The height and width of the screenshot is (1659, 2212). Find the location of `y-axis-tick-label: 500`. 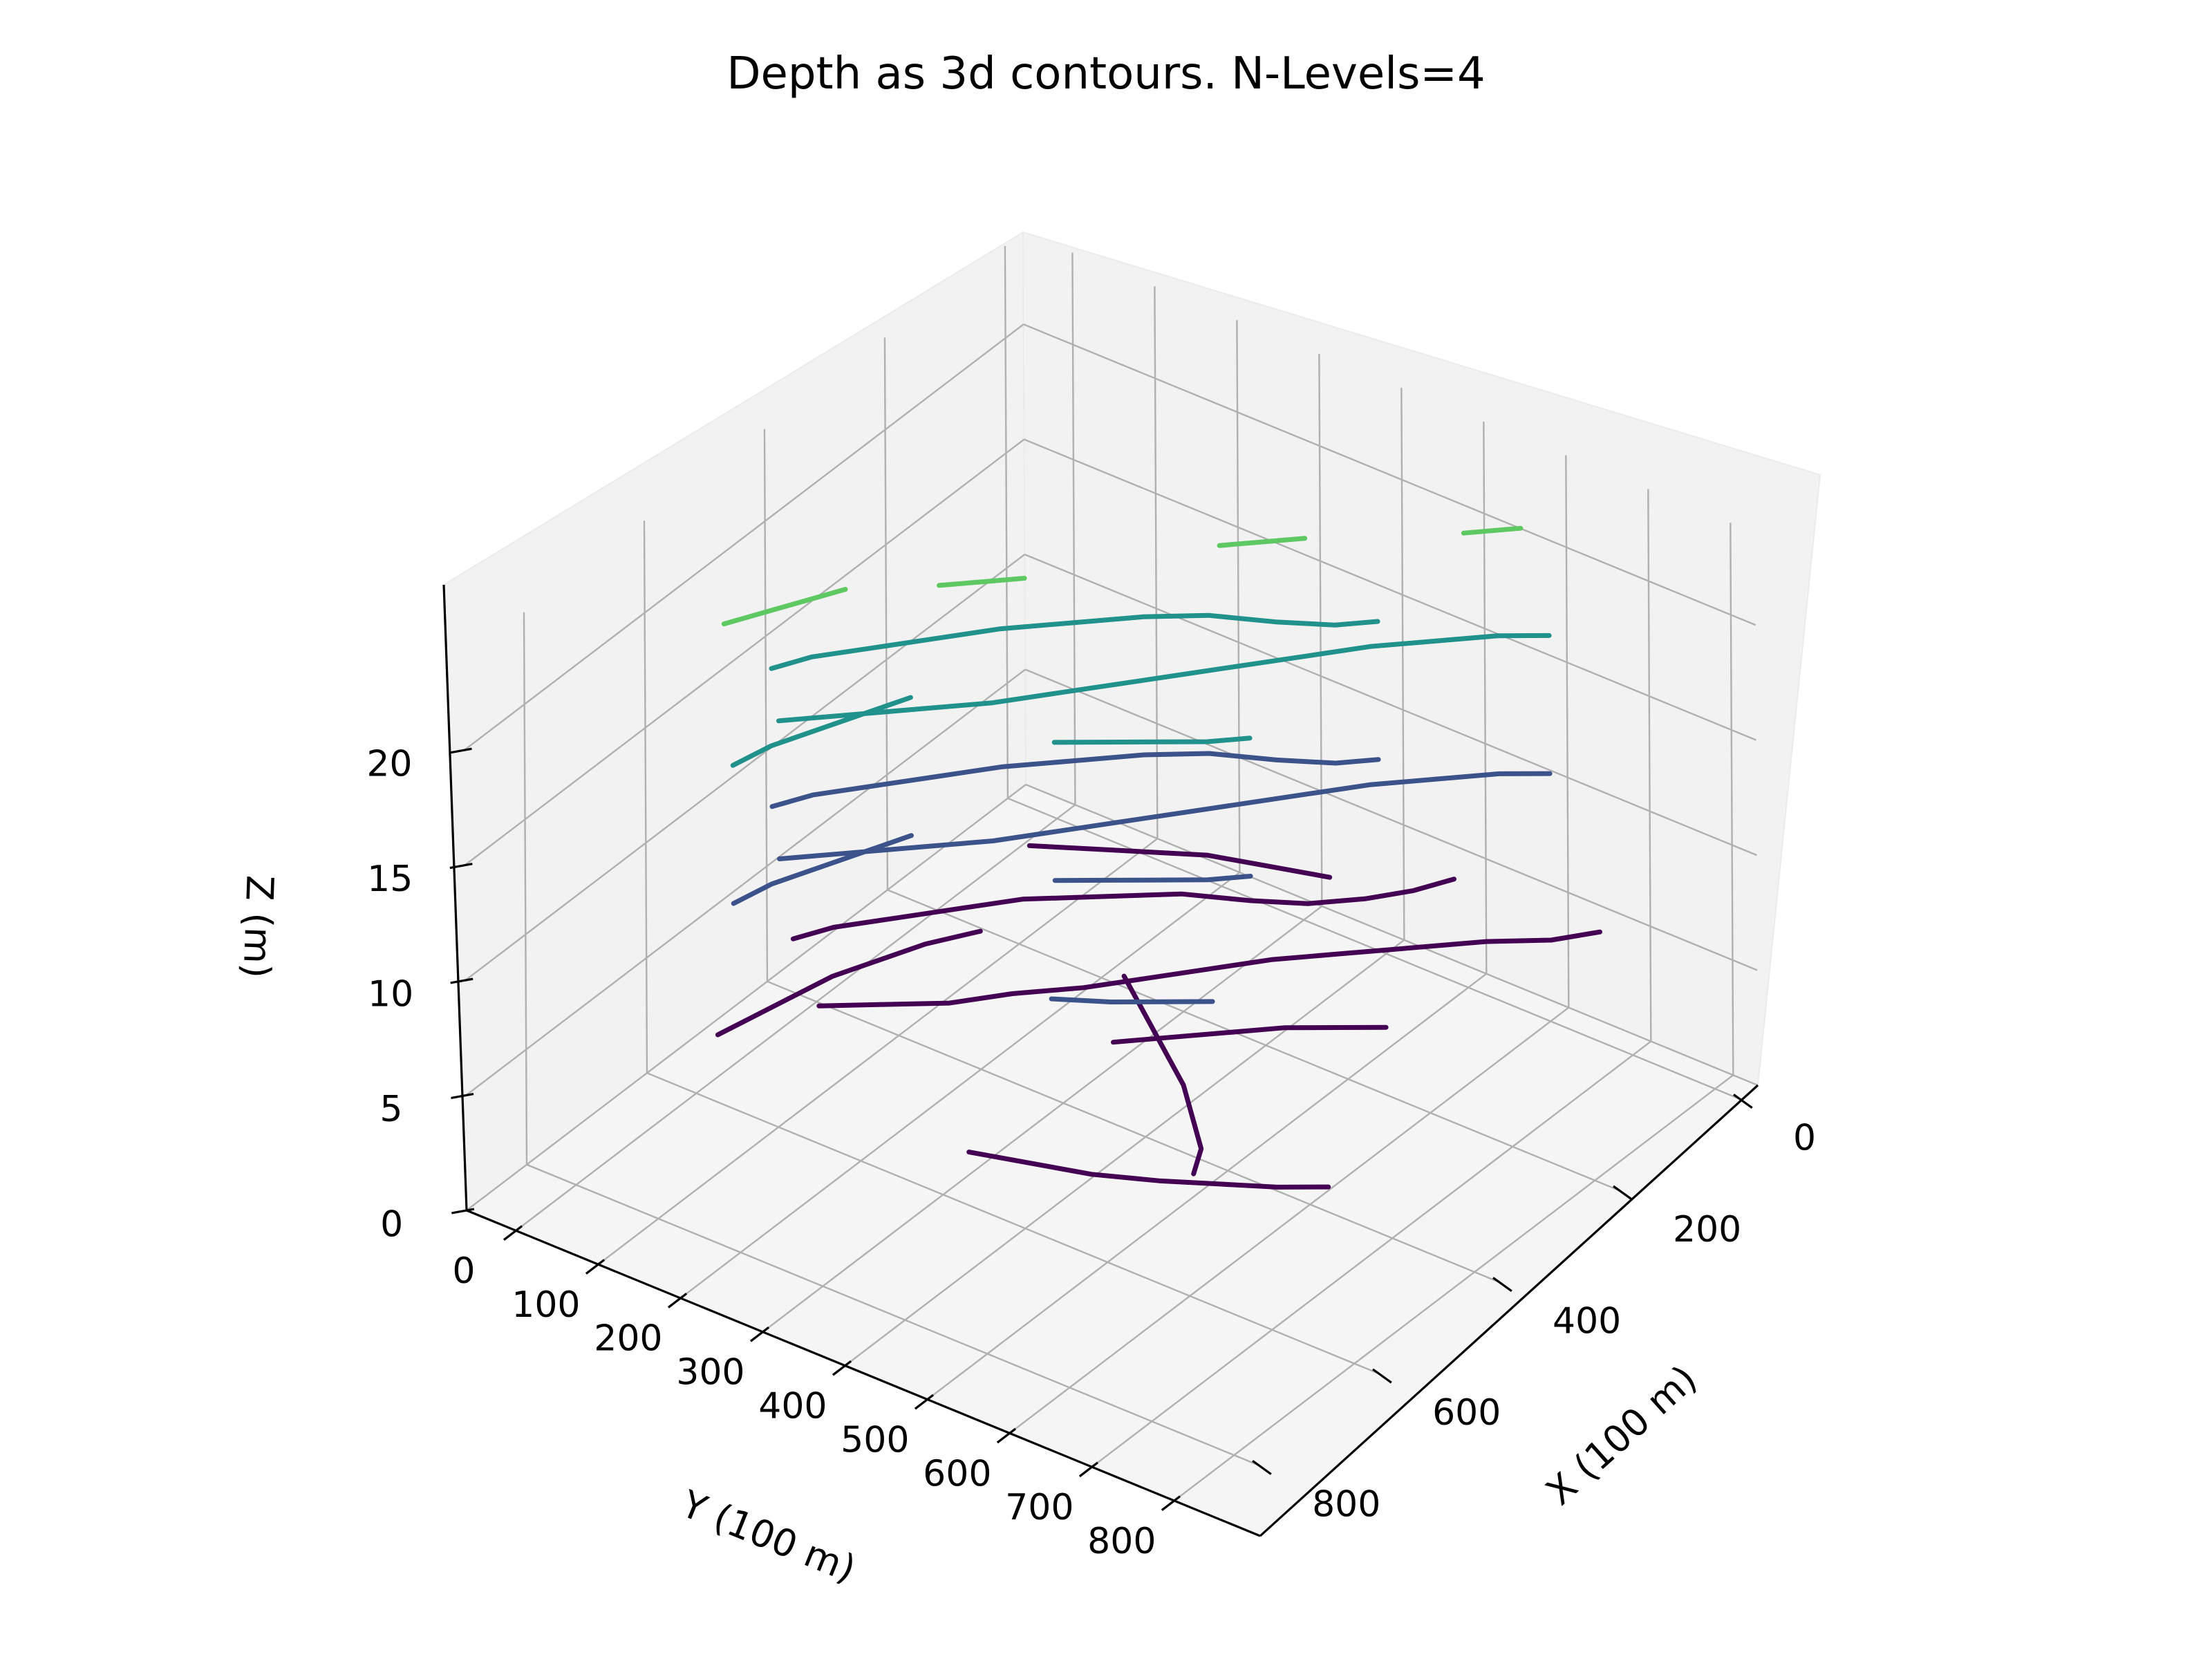

y-axis-tick-label: 500 is located at coordinates (875, 1440).